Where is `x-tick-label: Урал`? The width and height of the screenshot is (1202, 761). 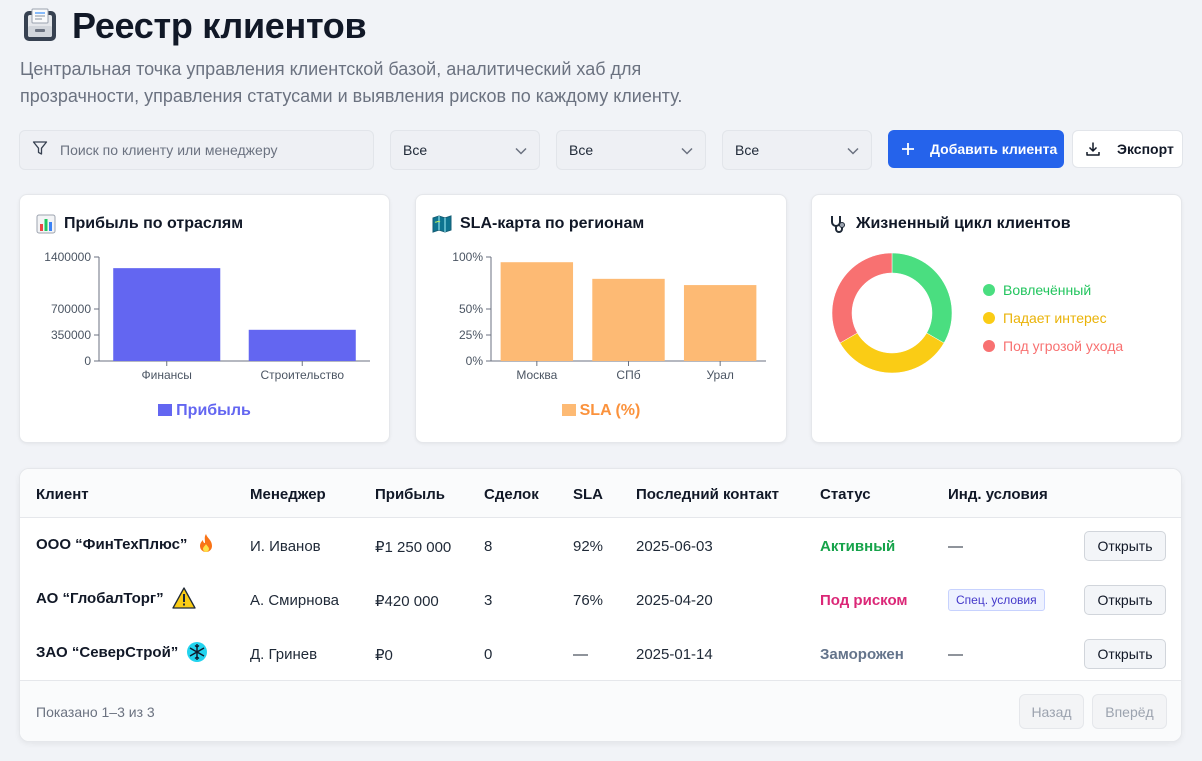
x-tick-label: Урал is located at coordinates (719, 375).